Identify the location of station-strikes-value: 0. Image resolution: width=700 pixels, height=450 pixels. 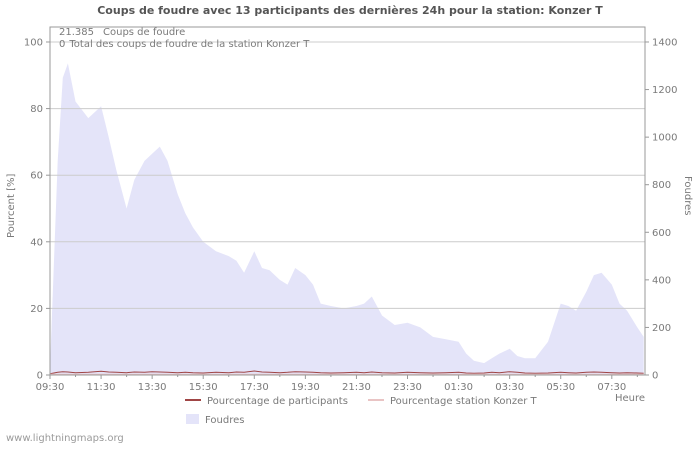
(62, 44).